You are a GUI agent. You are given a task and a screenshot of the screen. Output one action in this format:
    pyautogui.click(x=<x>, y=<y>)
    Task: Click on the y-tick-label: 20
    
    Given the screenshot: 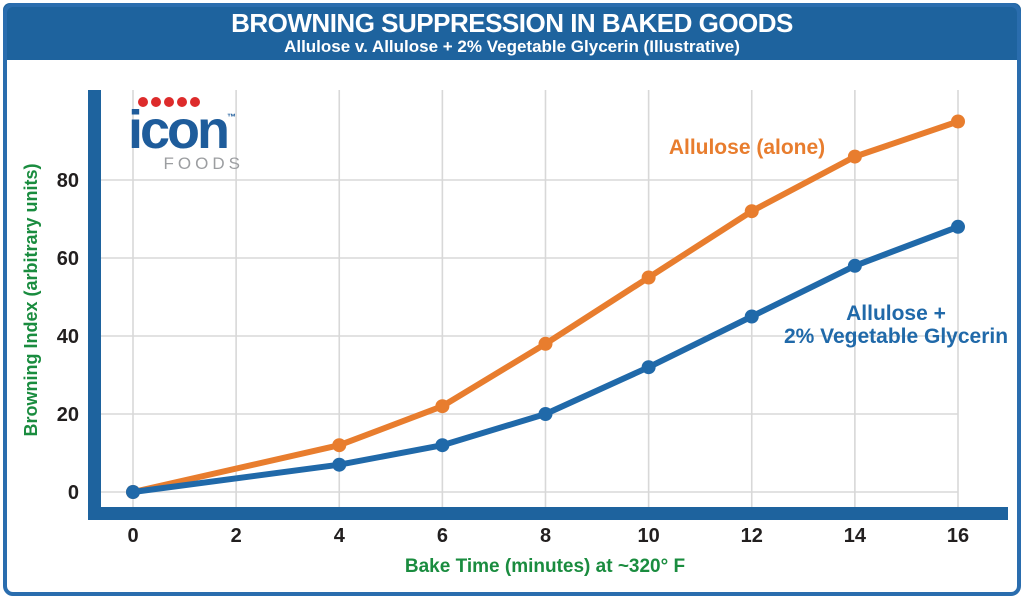 What is the action you would take?
    pyautogui.click(x=68, y=415)
    